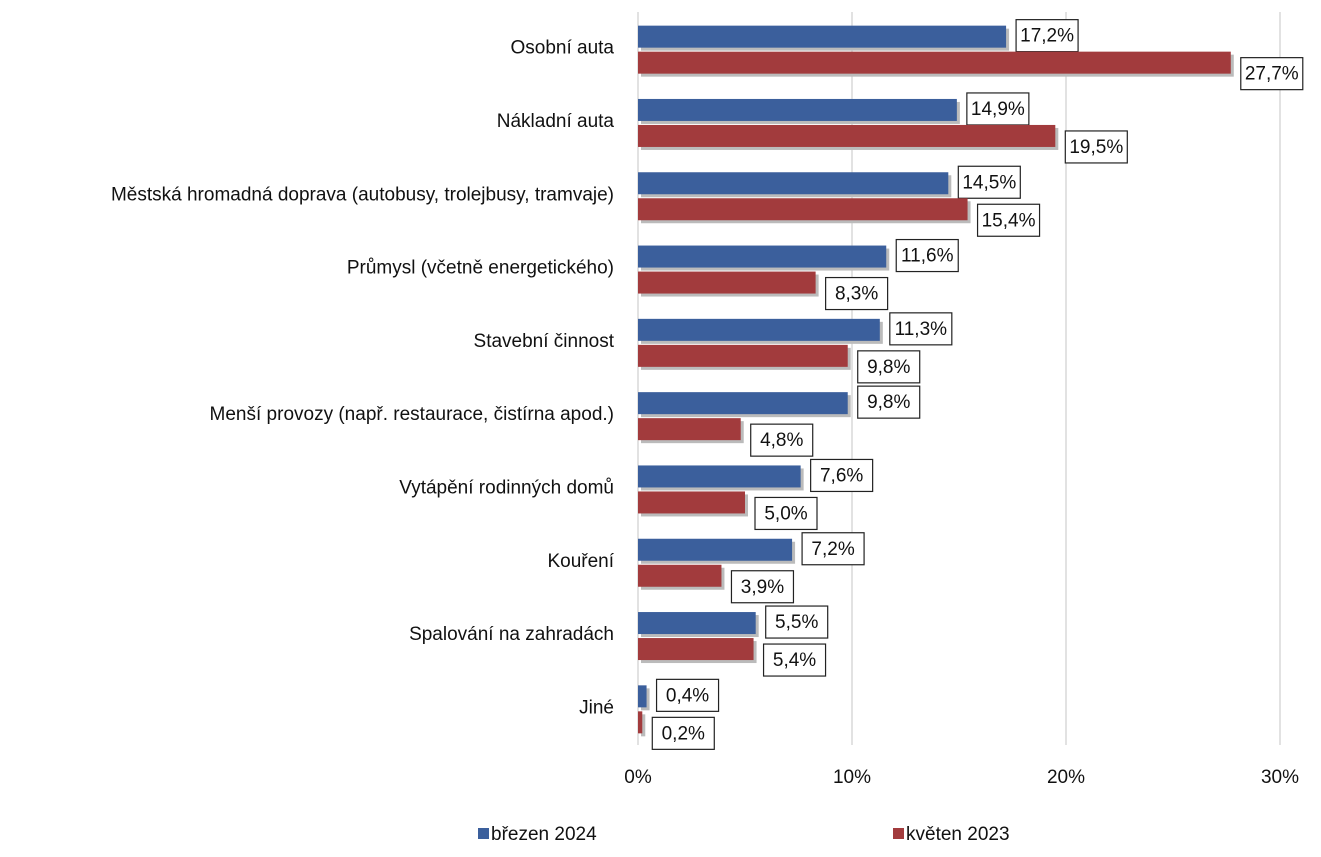 The image size is (1321, 857). What do you see at coordinates (511, 634) in the screenshot?
I see `category-label: Spalování na zahradách` at bounding box center [511, 634].